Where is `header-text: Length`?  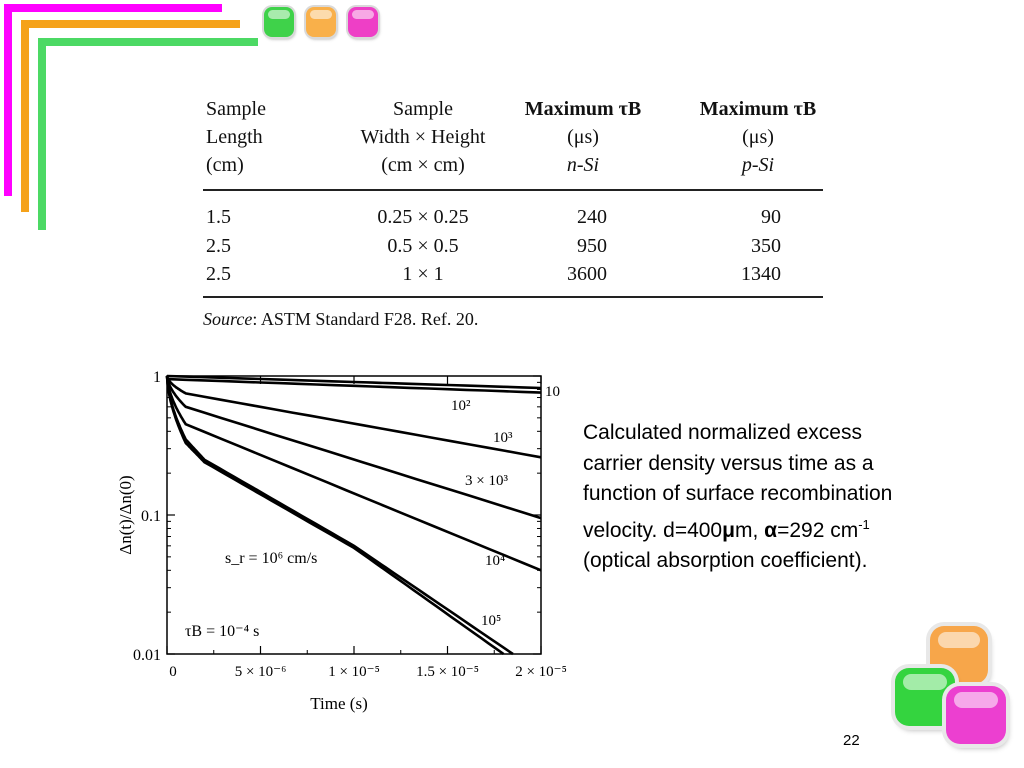
header-text: Length is located at coordinates (234, 137).